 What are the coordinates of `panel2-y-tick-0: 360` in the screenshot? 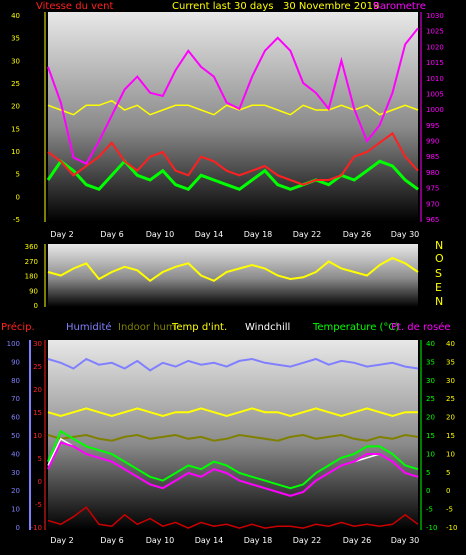 It's located at (31, 247).